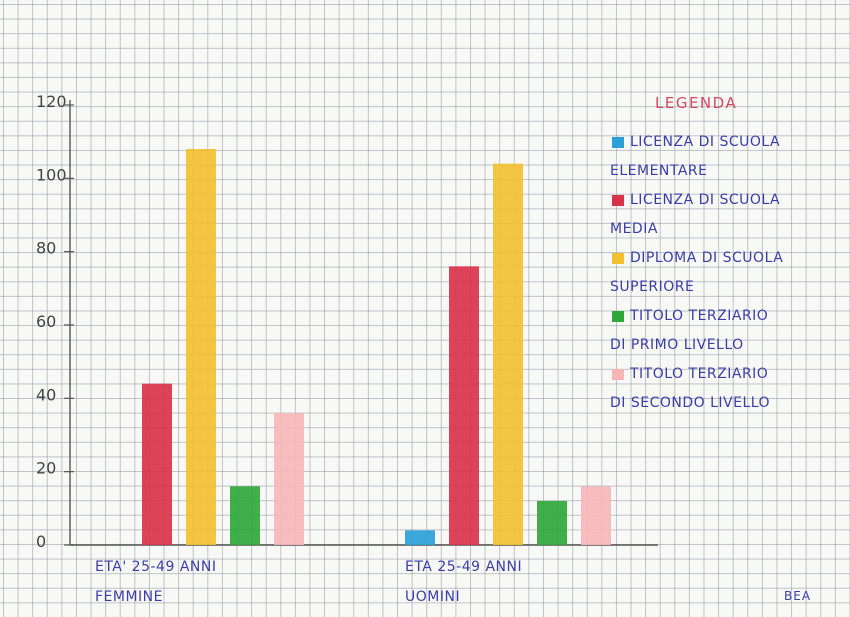  I want to click on y-tick-label: 120, so click(51, 101).